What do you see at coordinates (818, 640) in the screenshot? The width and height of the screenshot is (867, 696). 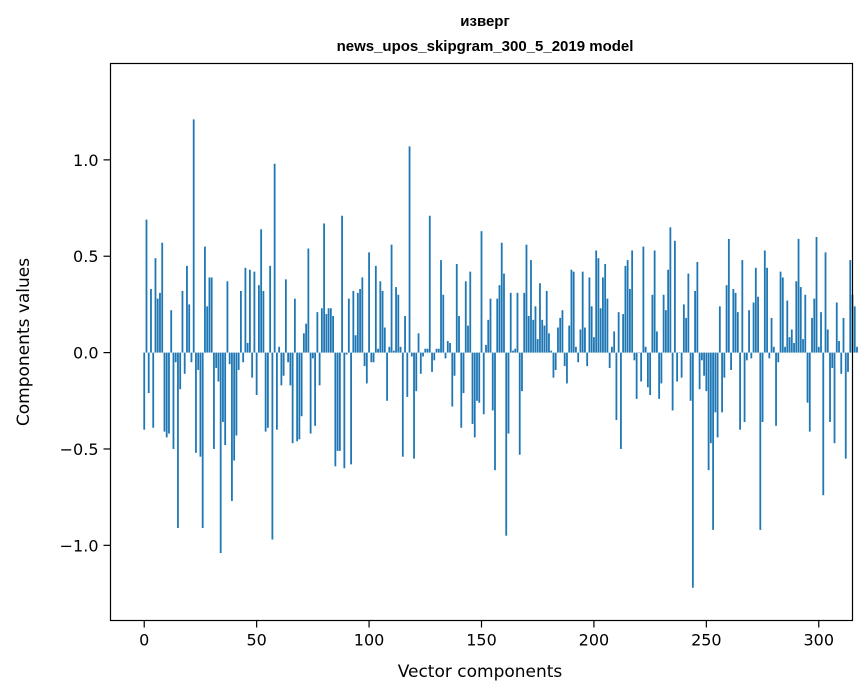 I see `x-tick-label: 300` at bounding box center [818, 640].